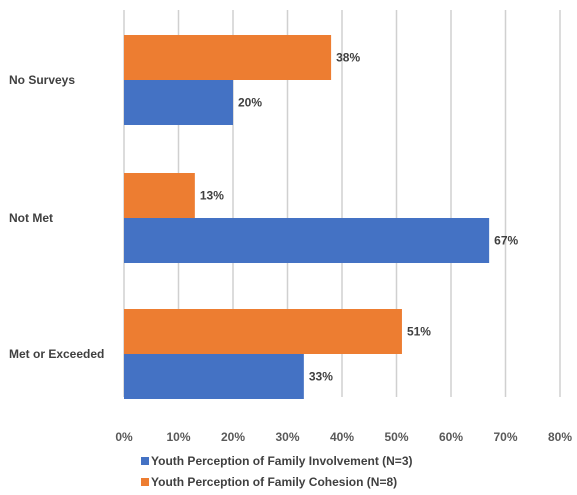  What do you see at coordinates (178, 437) in the screenshot?
I see `x-tick-label: 10%` at bounding box center [178, 437].